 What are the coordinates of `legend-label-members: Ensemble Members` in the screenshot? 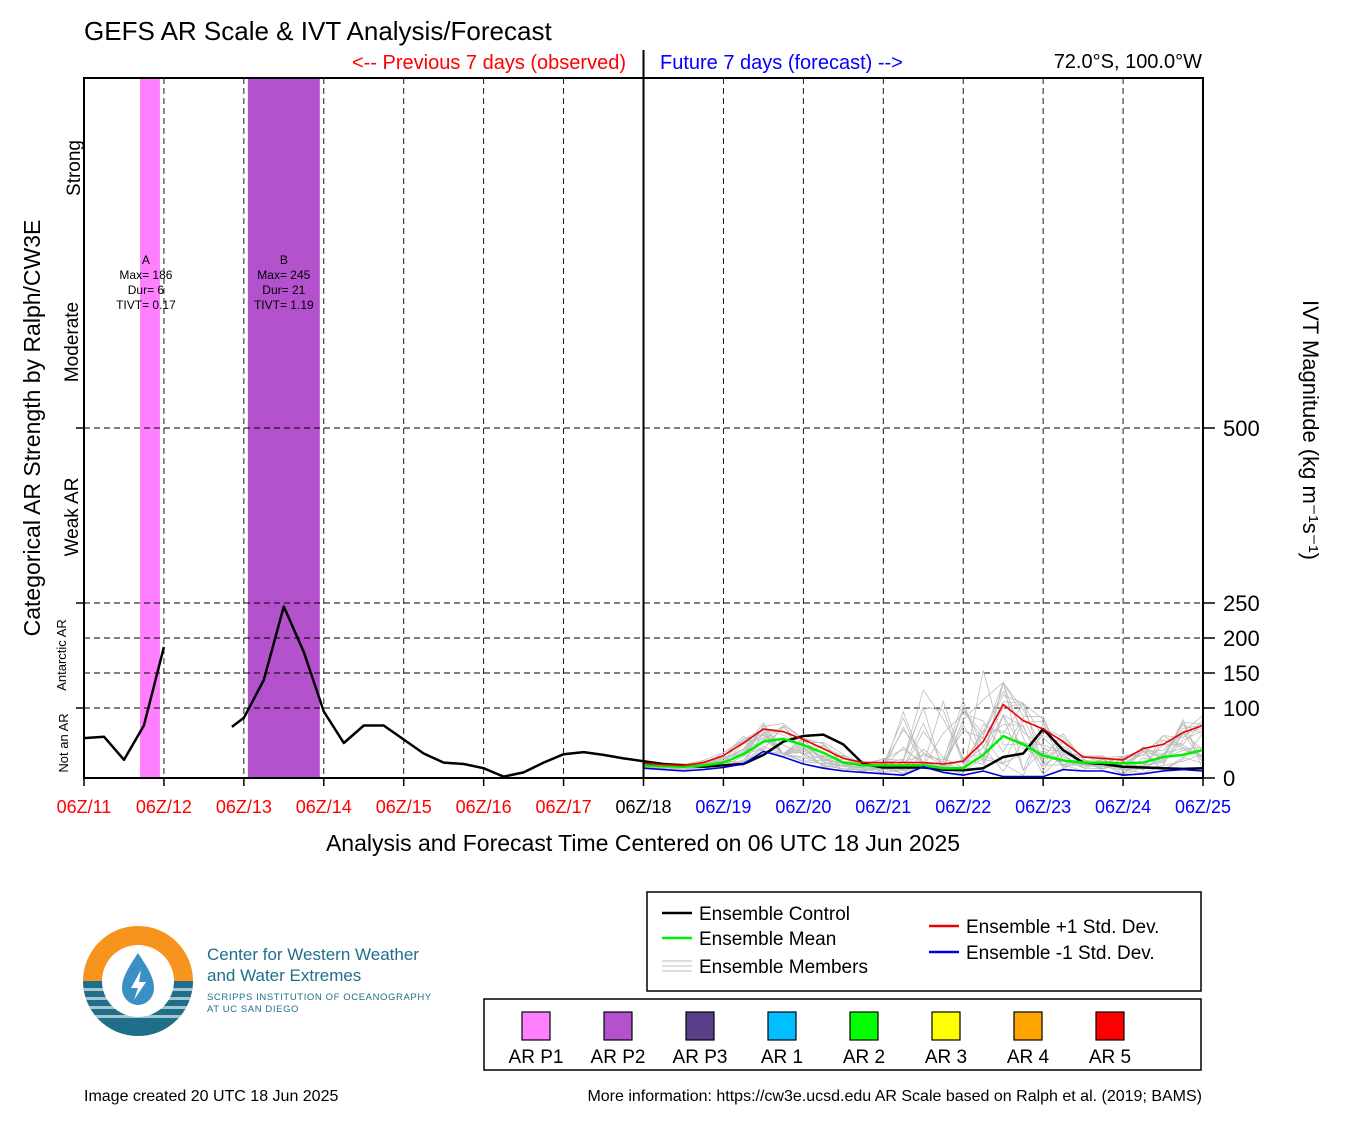 It's located at (783, 967).